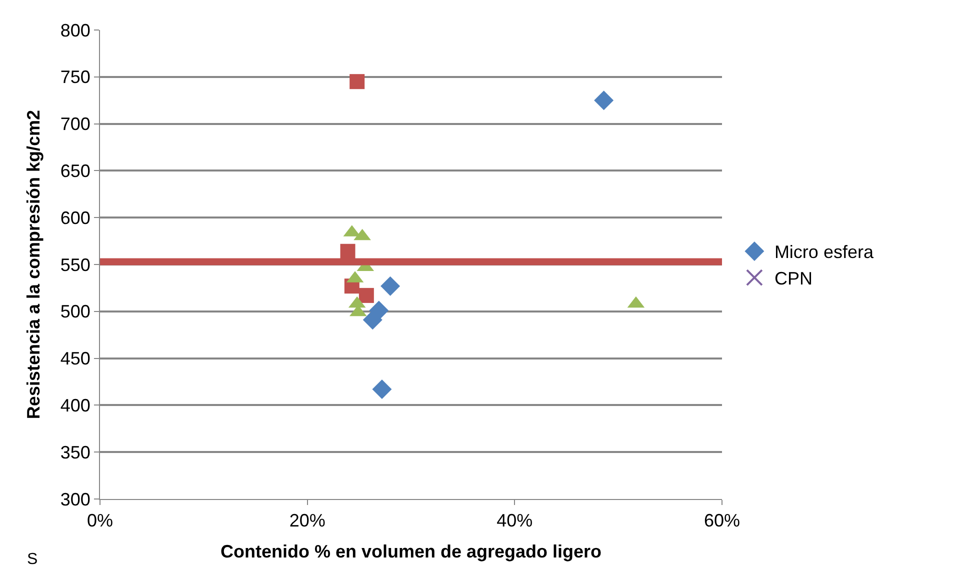 This screenshot has width=972, height=584. Describe the element at coordinates (824, 252) in the screenshot. I see `legend-label: Micro esfera` at that location.